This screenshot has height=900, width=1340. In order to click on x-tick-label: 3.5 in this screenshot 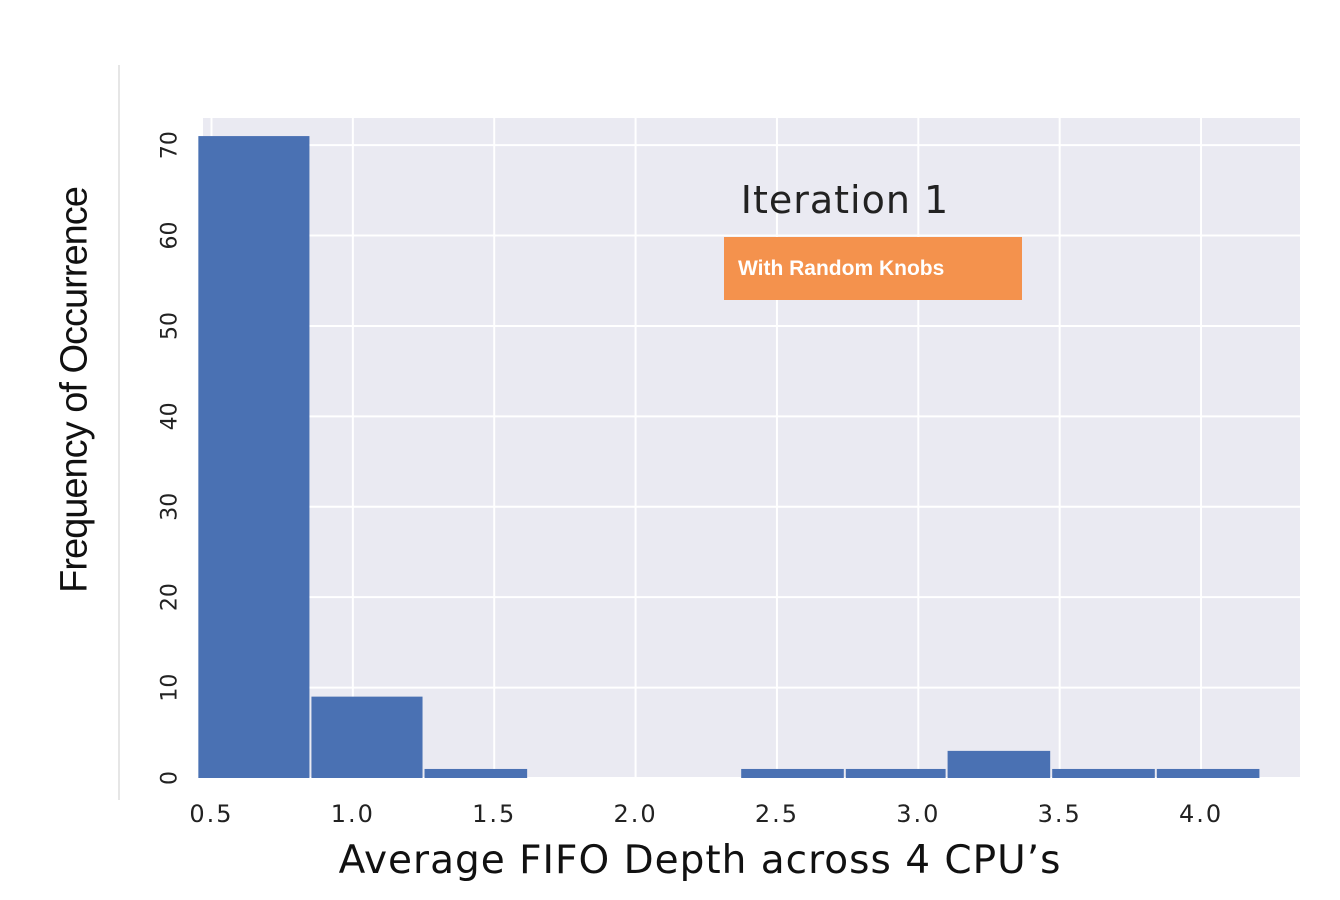, I will do `click(1060, 814)`.